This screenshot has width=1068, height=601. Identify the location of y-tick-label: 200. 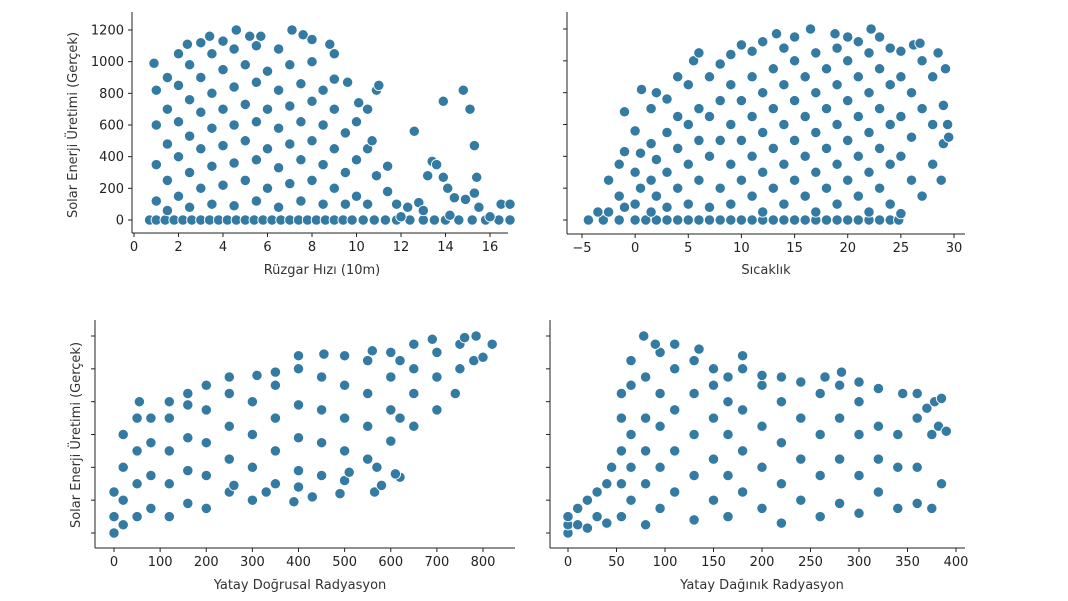
(111, 189).